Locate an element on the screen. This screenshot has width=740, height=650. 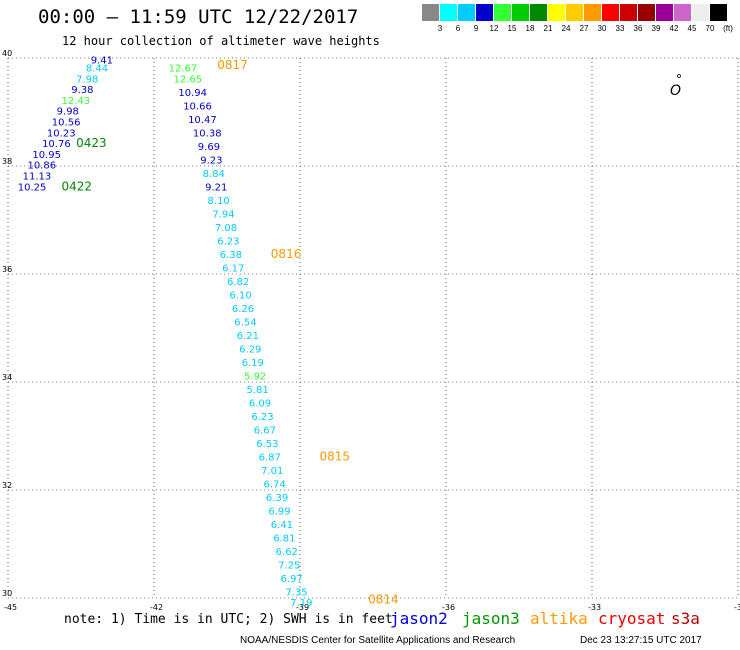
legend-label: 12 is located at coordinates (494, 28).